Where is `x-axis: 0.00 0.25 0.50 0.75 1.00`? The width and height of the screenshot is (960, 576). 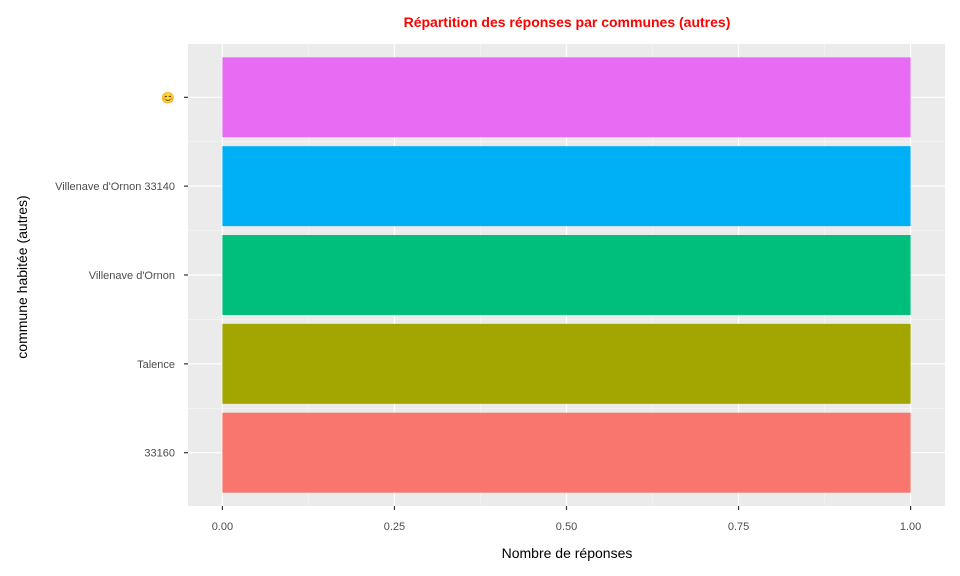 x-axis: 0.00 0.25 0.50 0.75 1.00 is located at coordinates (566, 519).